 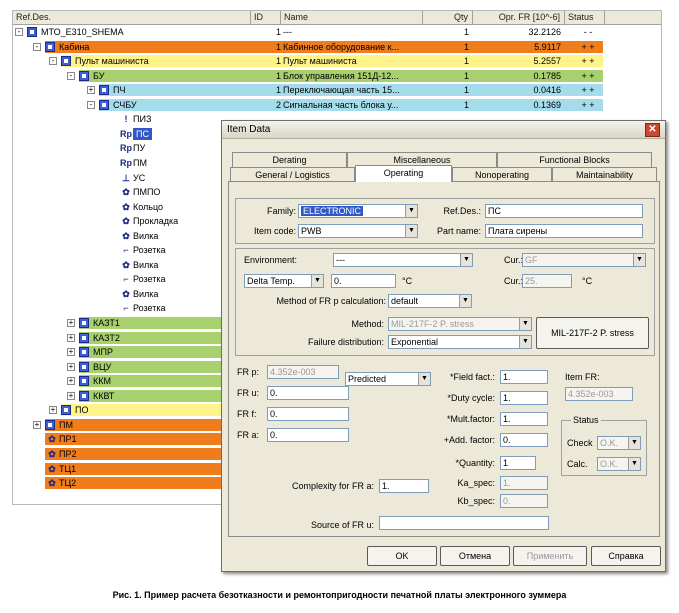 What do you see at coordinates (248, 372) in the screenshot?
I see `frp-label: FR p:` at bounding box center [248, 372].